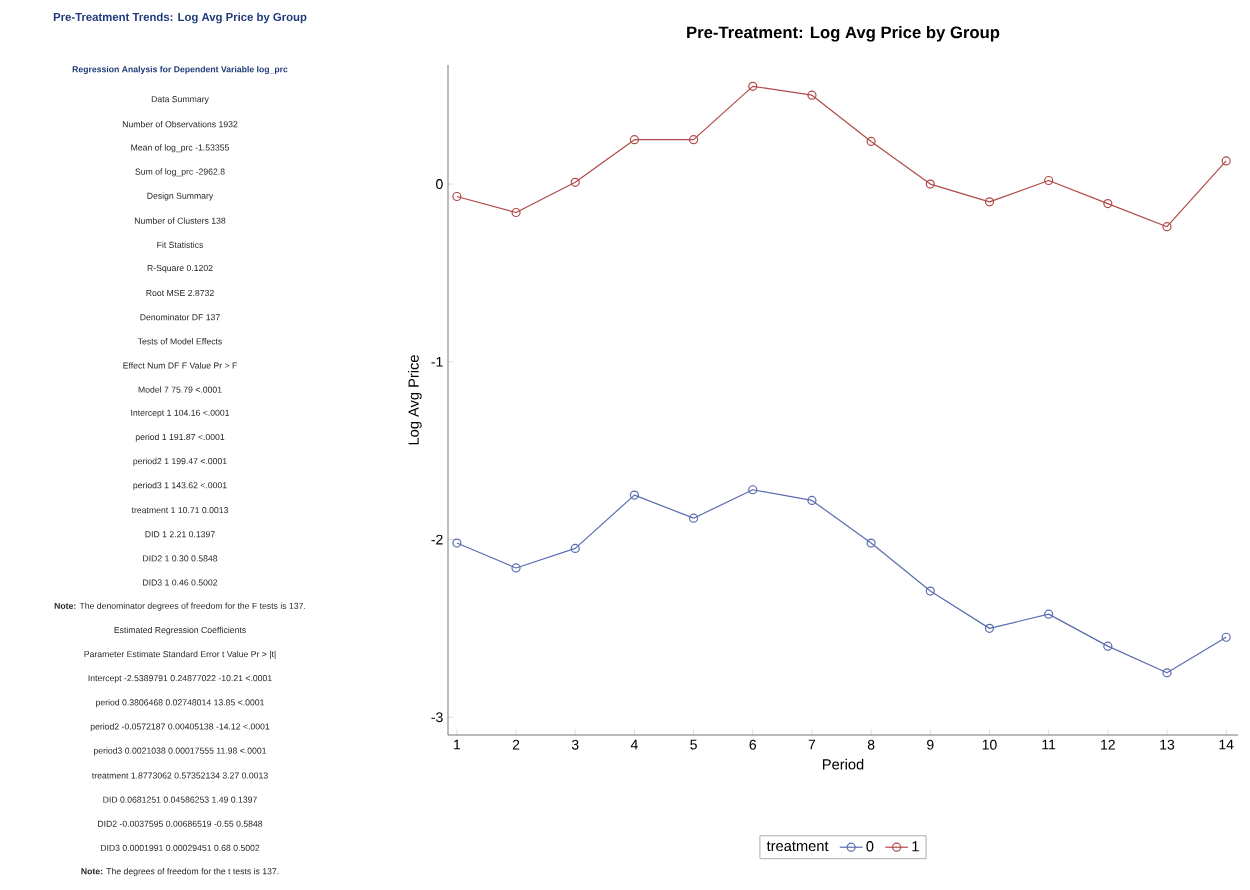 The image size is (1250, 890). What do you see at coordinates (180, 413) in the screenshot?
I see `text: Intercept 1 104.16 <.0001` at bounding box center [180, 413].